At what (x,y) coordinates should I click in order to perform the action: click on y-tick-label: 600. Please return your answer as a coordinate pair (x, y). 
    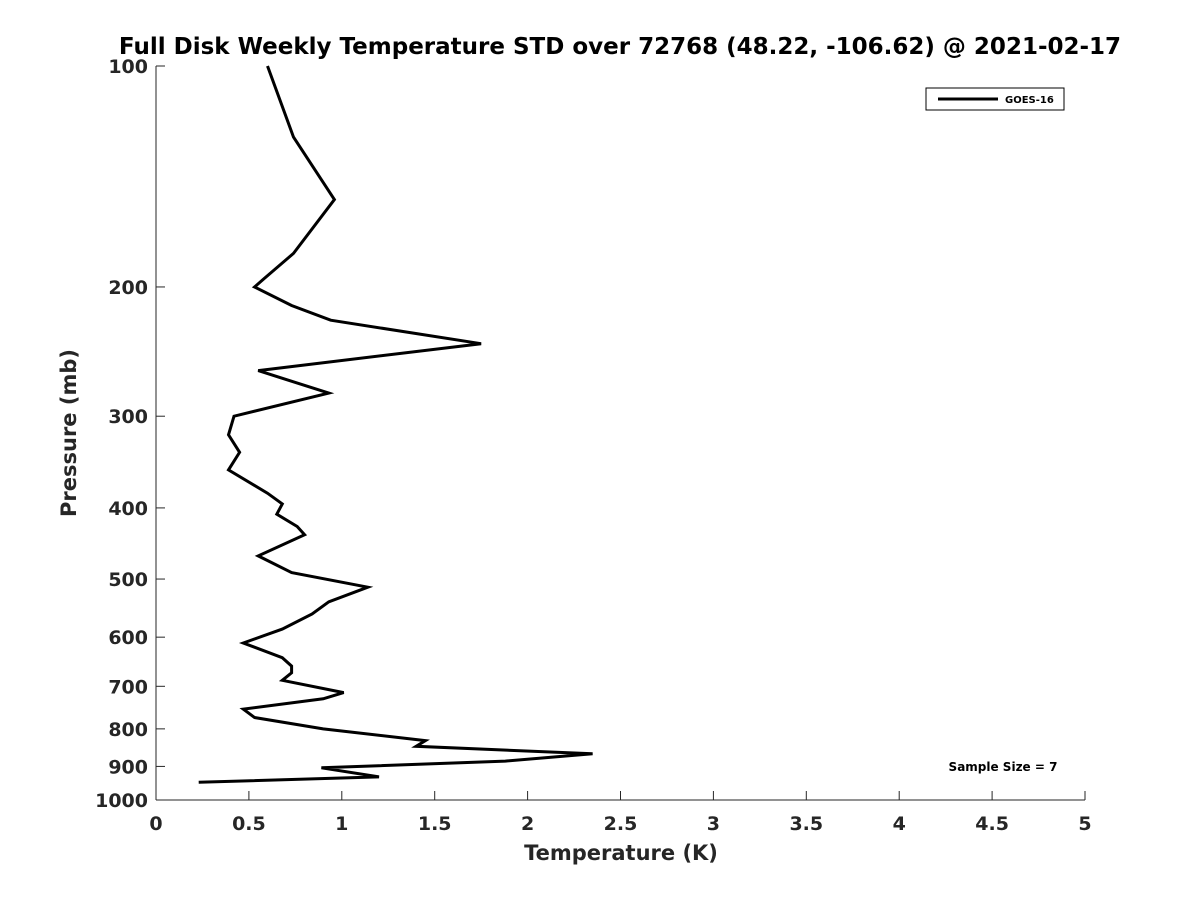
    Looking at the image, I should click on (128, 638).